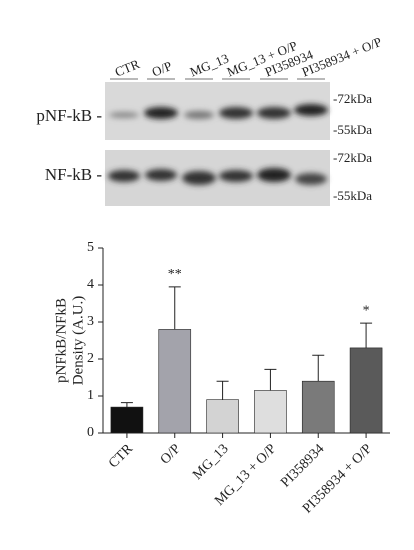 The image size is (414, 550). I want to click on x-tick-label: O/P, so click(171, 454).